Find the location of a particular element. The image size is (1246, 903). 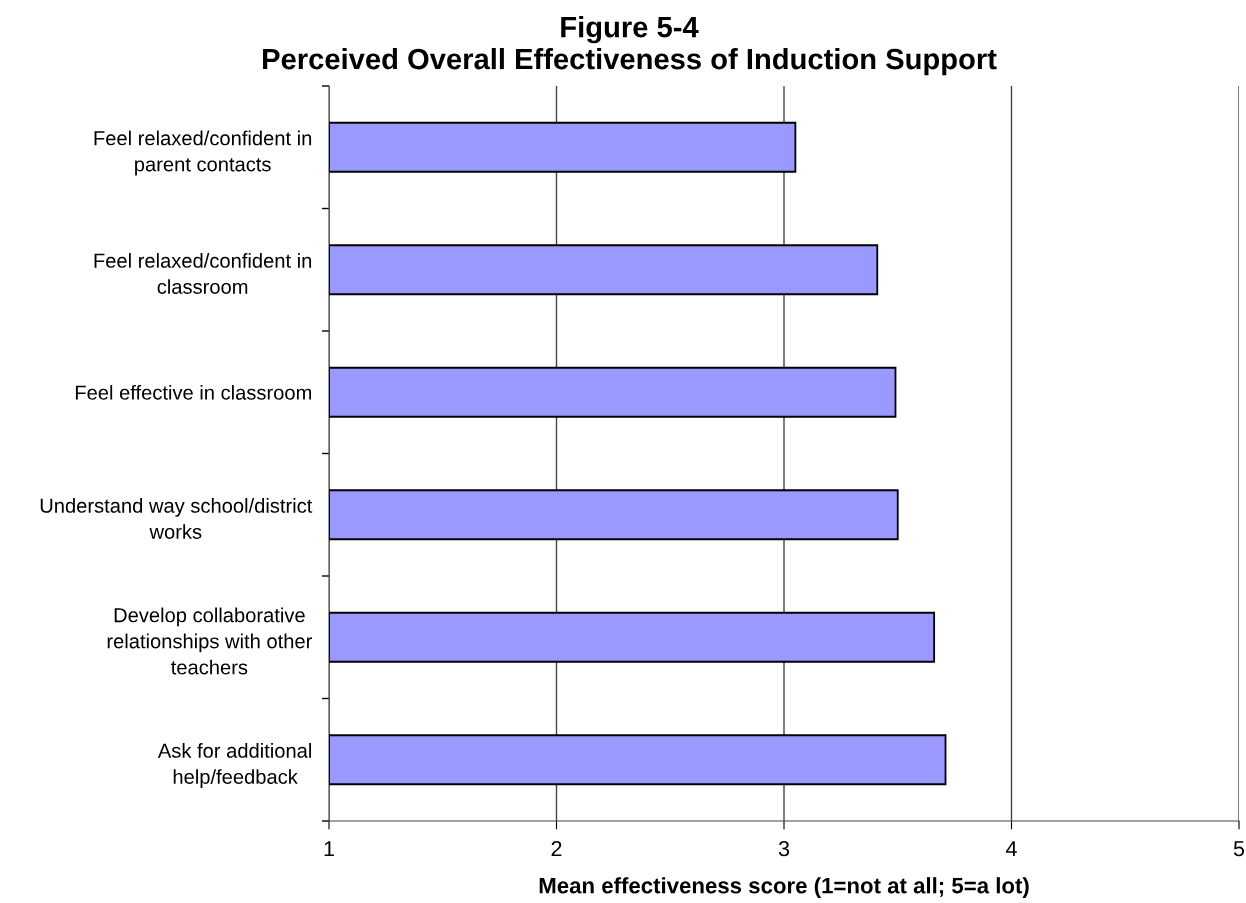

y-tick-label: Develop collaborative relationships with other teachers is located at coordinates (210, 641).